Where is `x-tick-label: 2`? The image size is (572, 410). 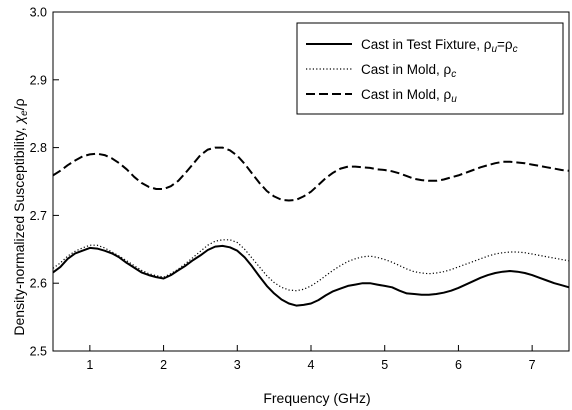 x-tick-label: 2 is located at coordinates (163, 365).